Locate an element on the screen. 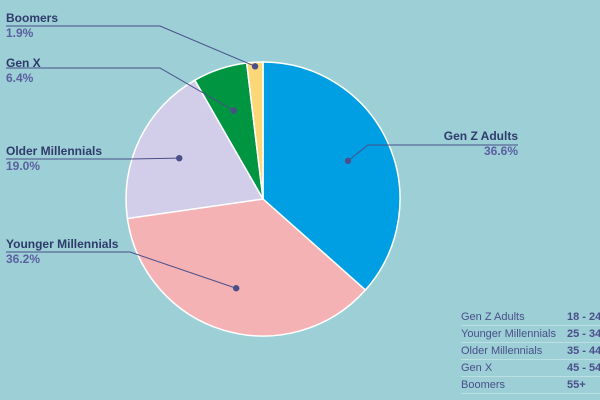  age-legend-range: 25 - 34 is located at coordinates (583, 334).